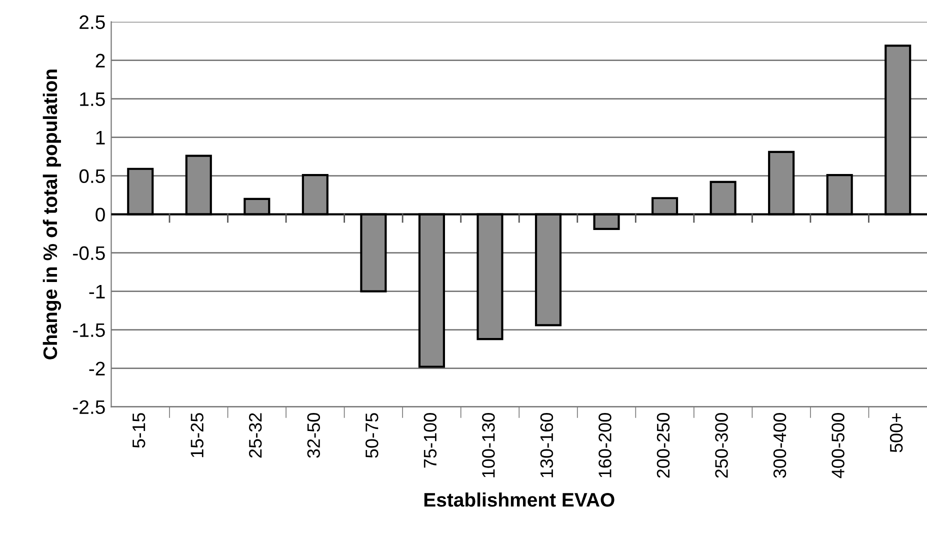 The width and height of the screenshot is (927, 546). Describe the element at coordinates (89, 253) in the screenshot. I see `y-tick-label: -0.5` at that location.